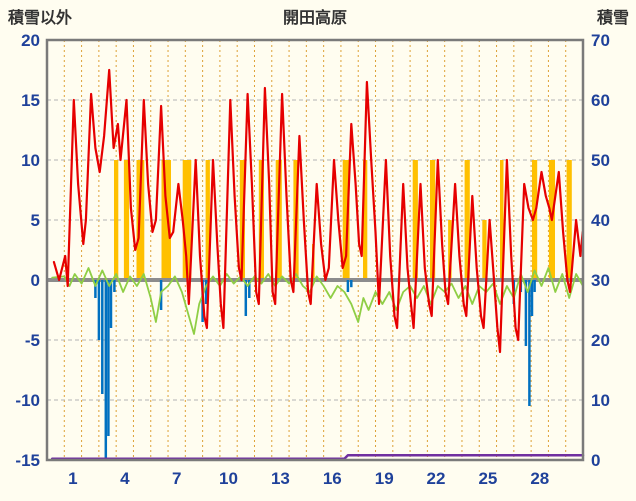 This screenshot has width=636, height=501. I want to click on left-axis-tick-label: 15, so click(30, 100).